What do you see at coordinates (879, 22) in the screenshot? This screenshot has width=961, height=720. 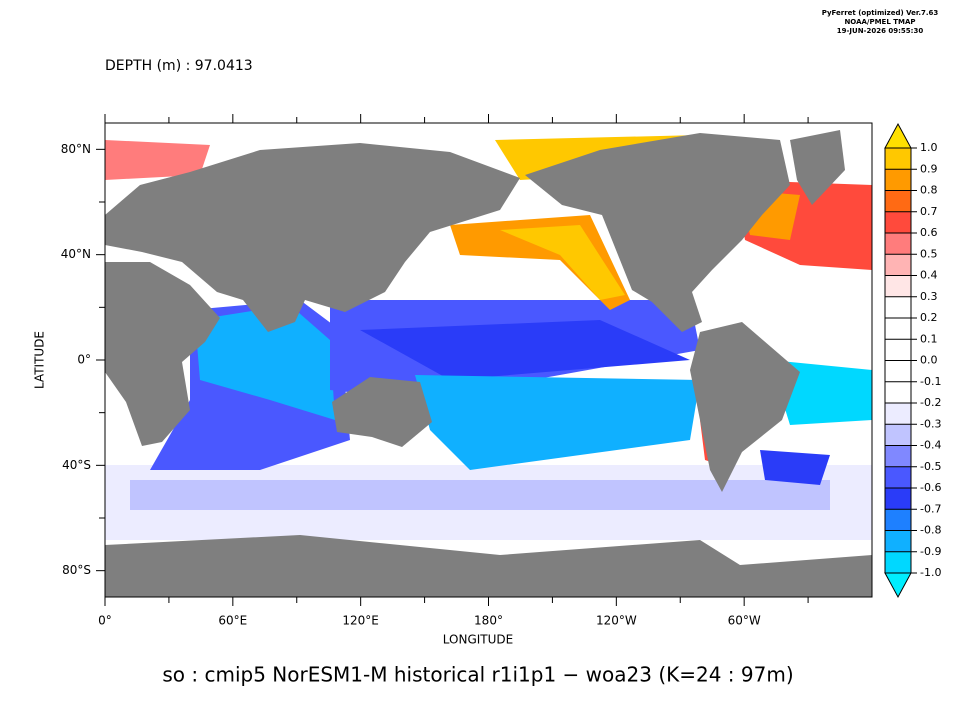 I see `organization-label: NOAA/PMEL TMAP` at bounding box center [879, 22].